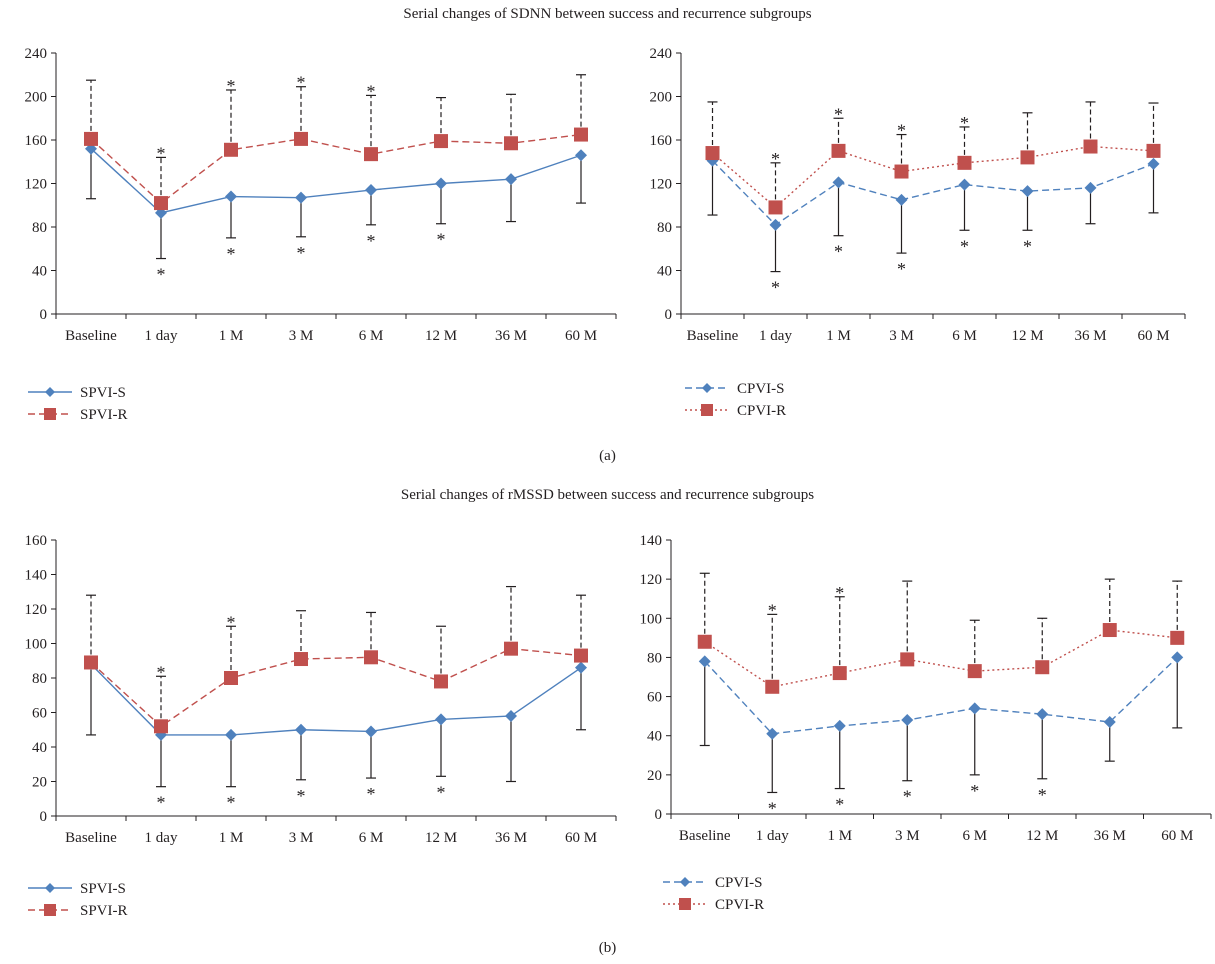  What do you see at coordinates (104, 911) in the screenshot?
I see `legend-label: SPVI-R` at bounding box center [104, 911].